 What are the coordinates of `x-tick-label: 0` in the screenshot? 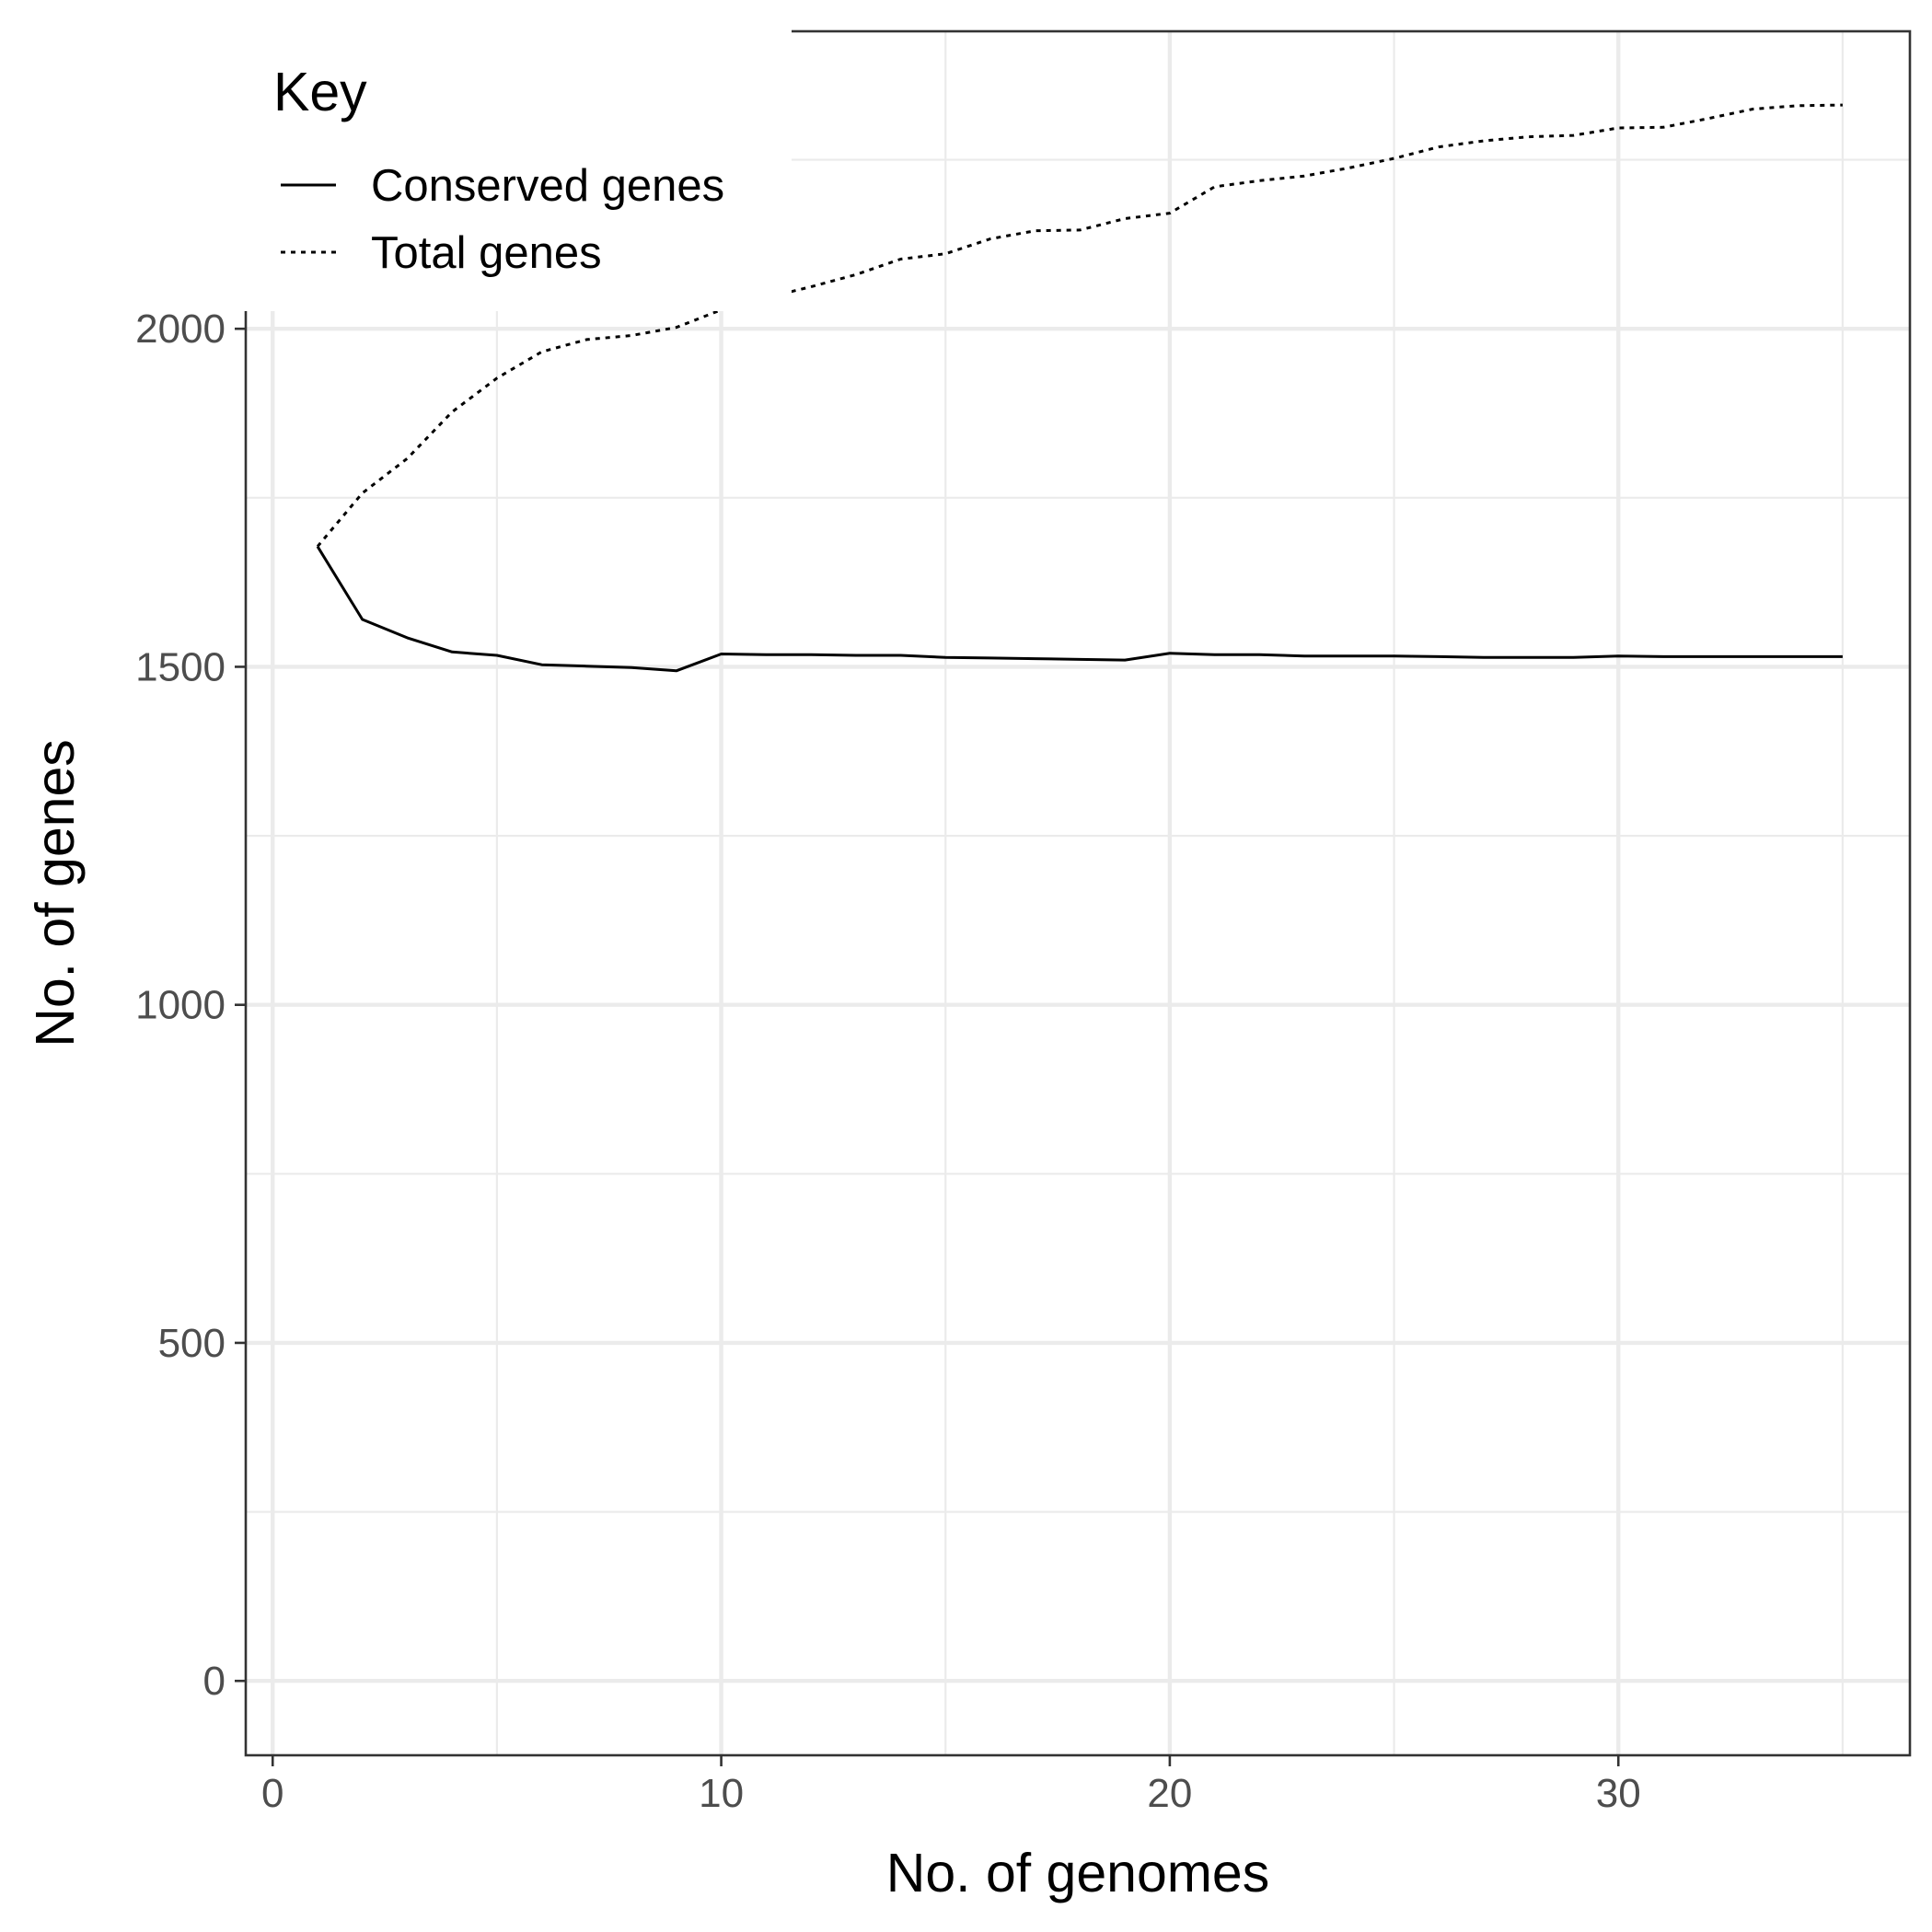 It's located at (272, 1794).